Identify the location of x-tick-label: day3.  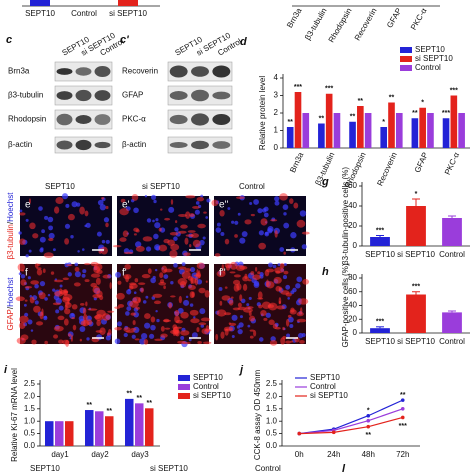
(140, 454).